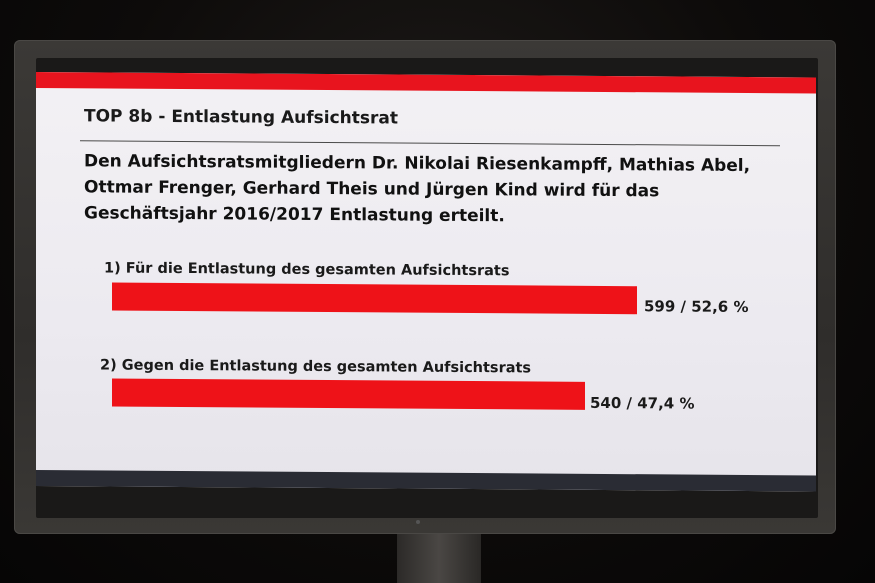 The height and width of the screenshot is (583, 875). What do you see at coordinates (418, 522) in the screenshot?
I see `power-indicator-icon` at bounding box center [418, 522].